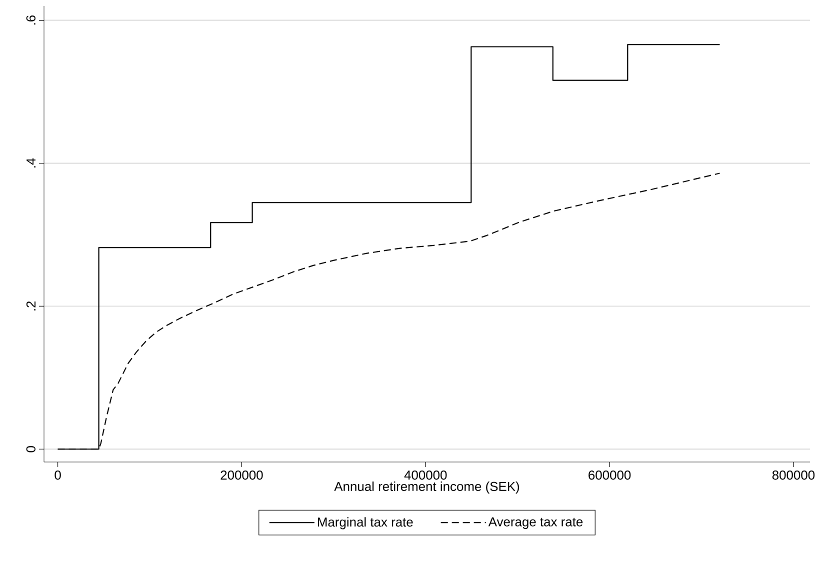 The height and width of the screenshot is (572, 832). Describe the element at coordinates (31, 163) in the screenshot. I see `y-tick-label: .4` at that location.